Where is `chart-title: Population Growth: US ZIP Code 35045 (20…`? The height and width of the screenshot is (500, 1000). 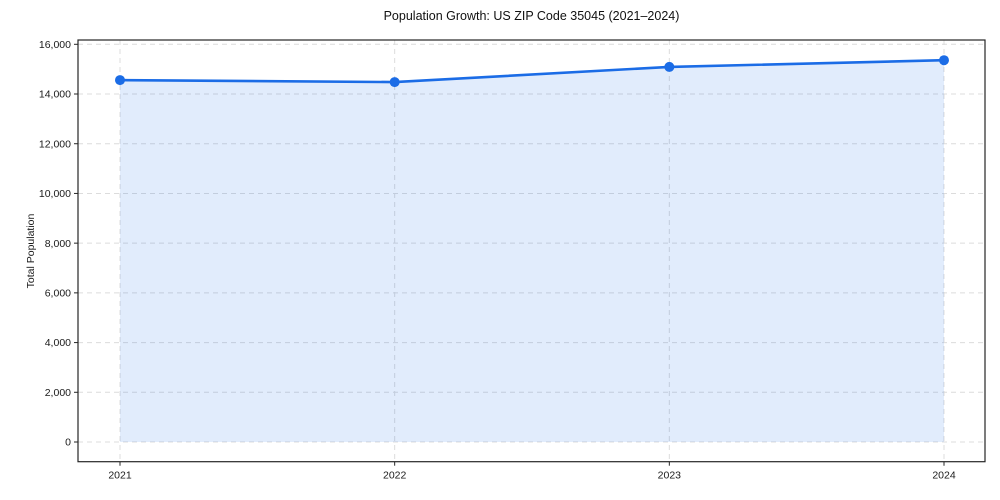 chart-title: Population Growth: US ZIP Code 35045 (20… is located at coordinates (531, 16).